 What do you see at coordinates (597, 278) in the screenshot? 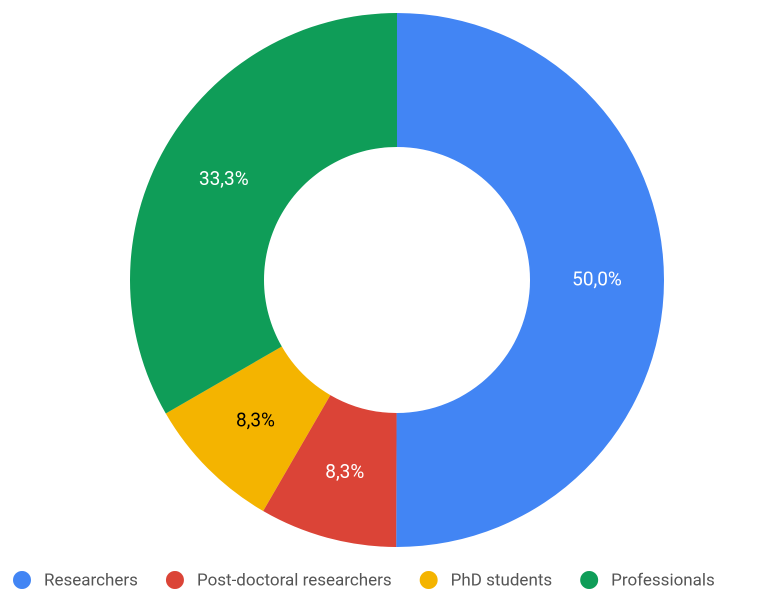
I see `value-label: 50,0%` at bounding box center [597, 278].